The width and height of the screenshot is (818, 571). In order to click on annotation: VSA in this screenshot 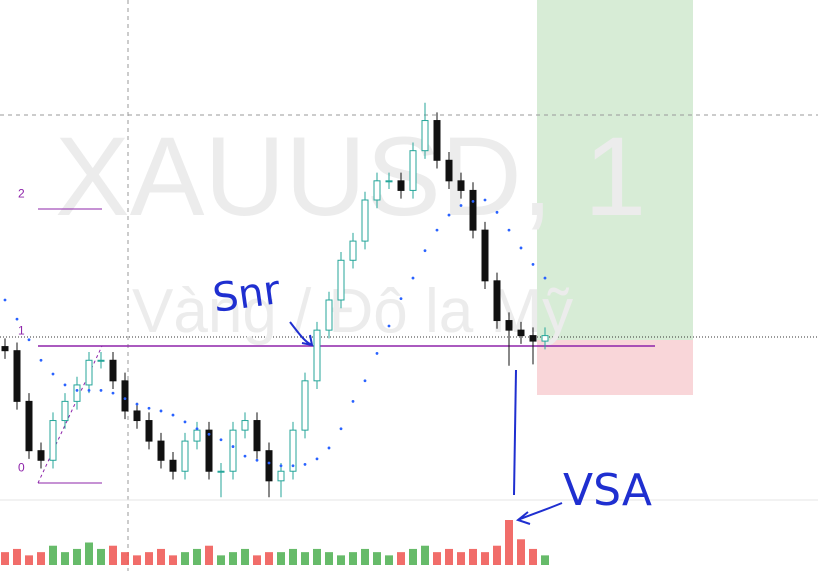, I will do `click(607, 490)`.